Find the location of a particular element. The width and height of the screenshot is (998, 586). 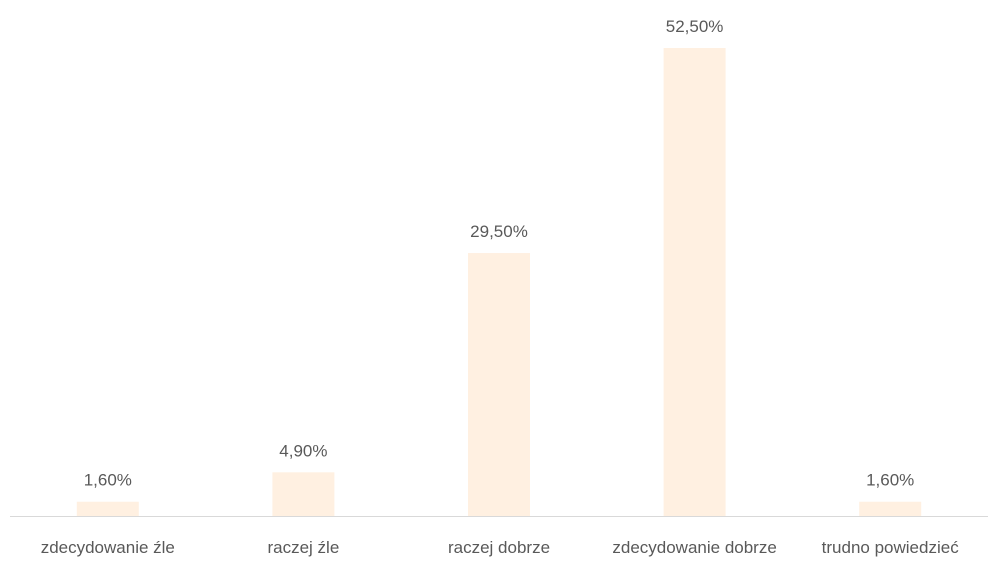

x-tick-label: zdecydowanie dobrze is located at coordinates (694, 547).